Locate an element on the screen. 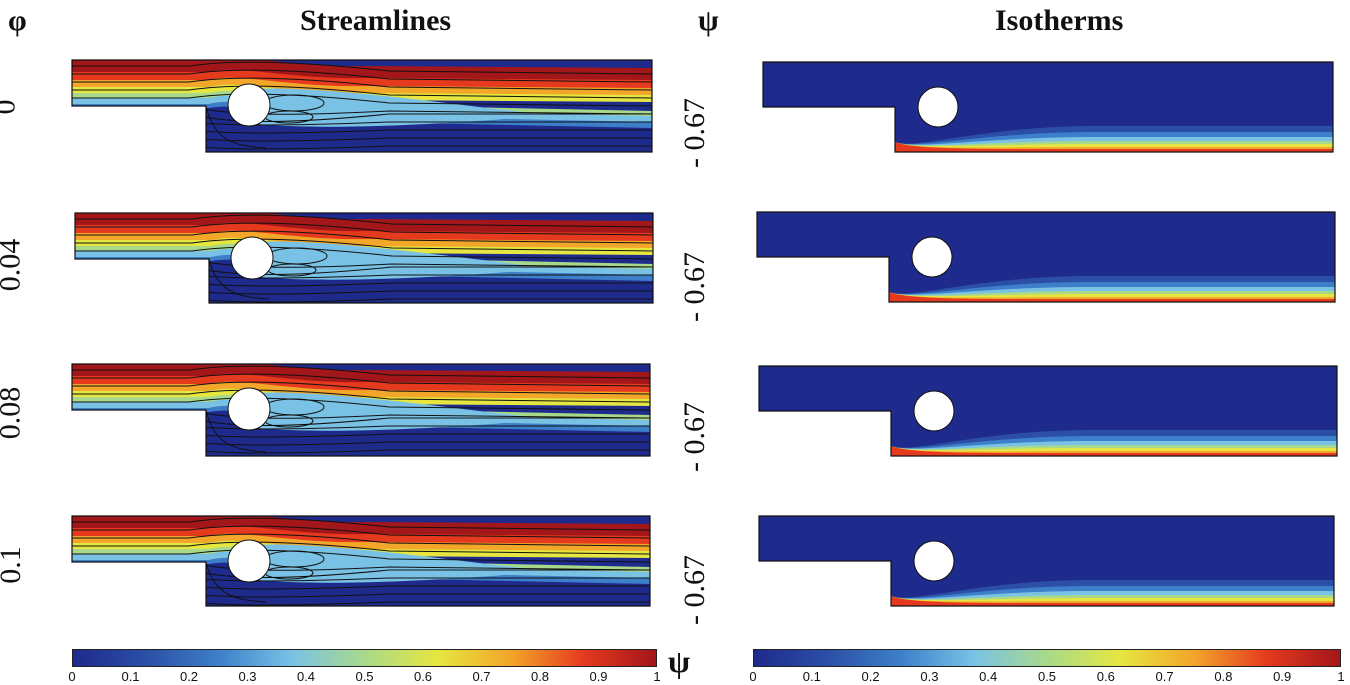  colorbar-left-tick: 1 is located at coordinates (657, 676).